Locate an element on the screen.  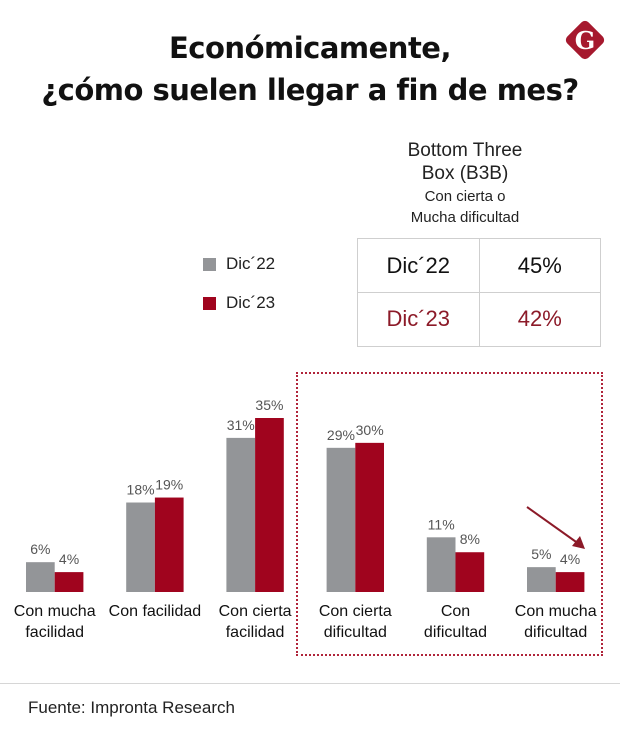
b3b-table: Dic´22 45% Dic´23 42% is located at coordinates (479, 292).